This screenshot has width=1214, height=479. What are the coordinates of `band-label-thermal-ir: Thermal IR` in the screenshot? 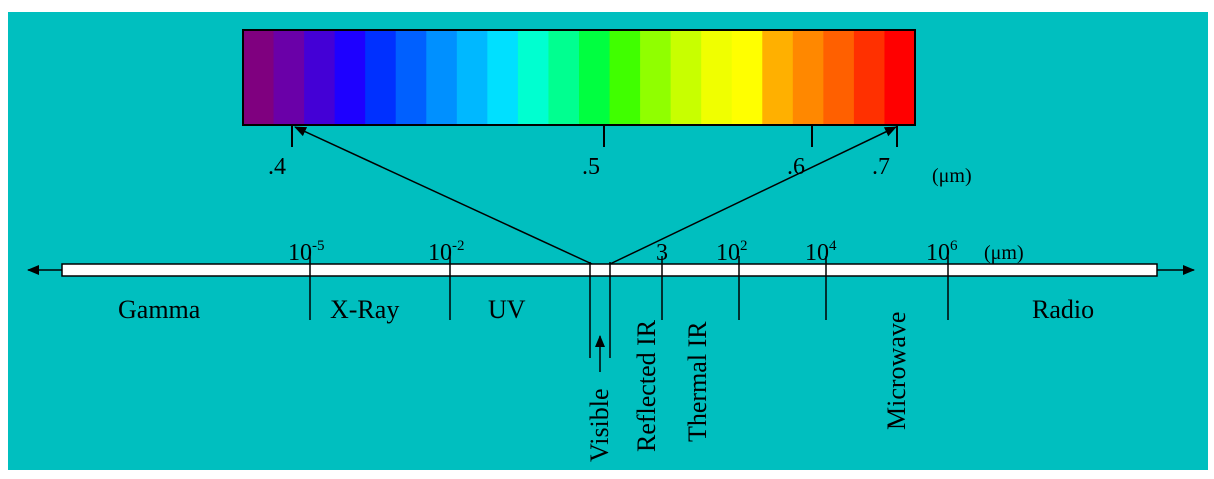 It's located at (697, 381).